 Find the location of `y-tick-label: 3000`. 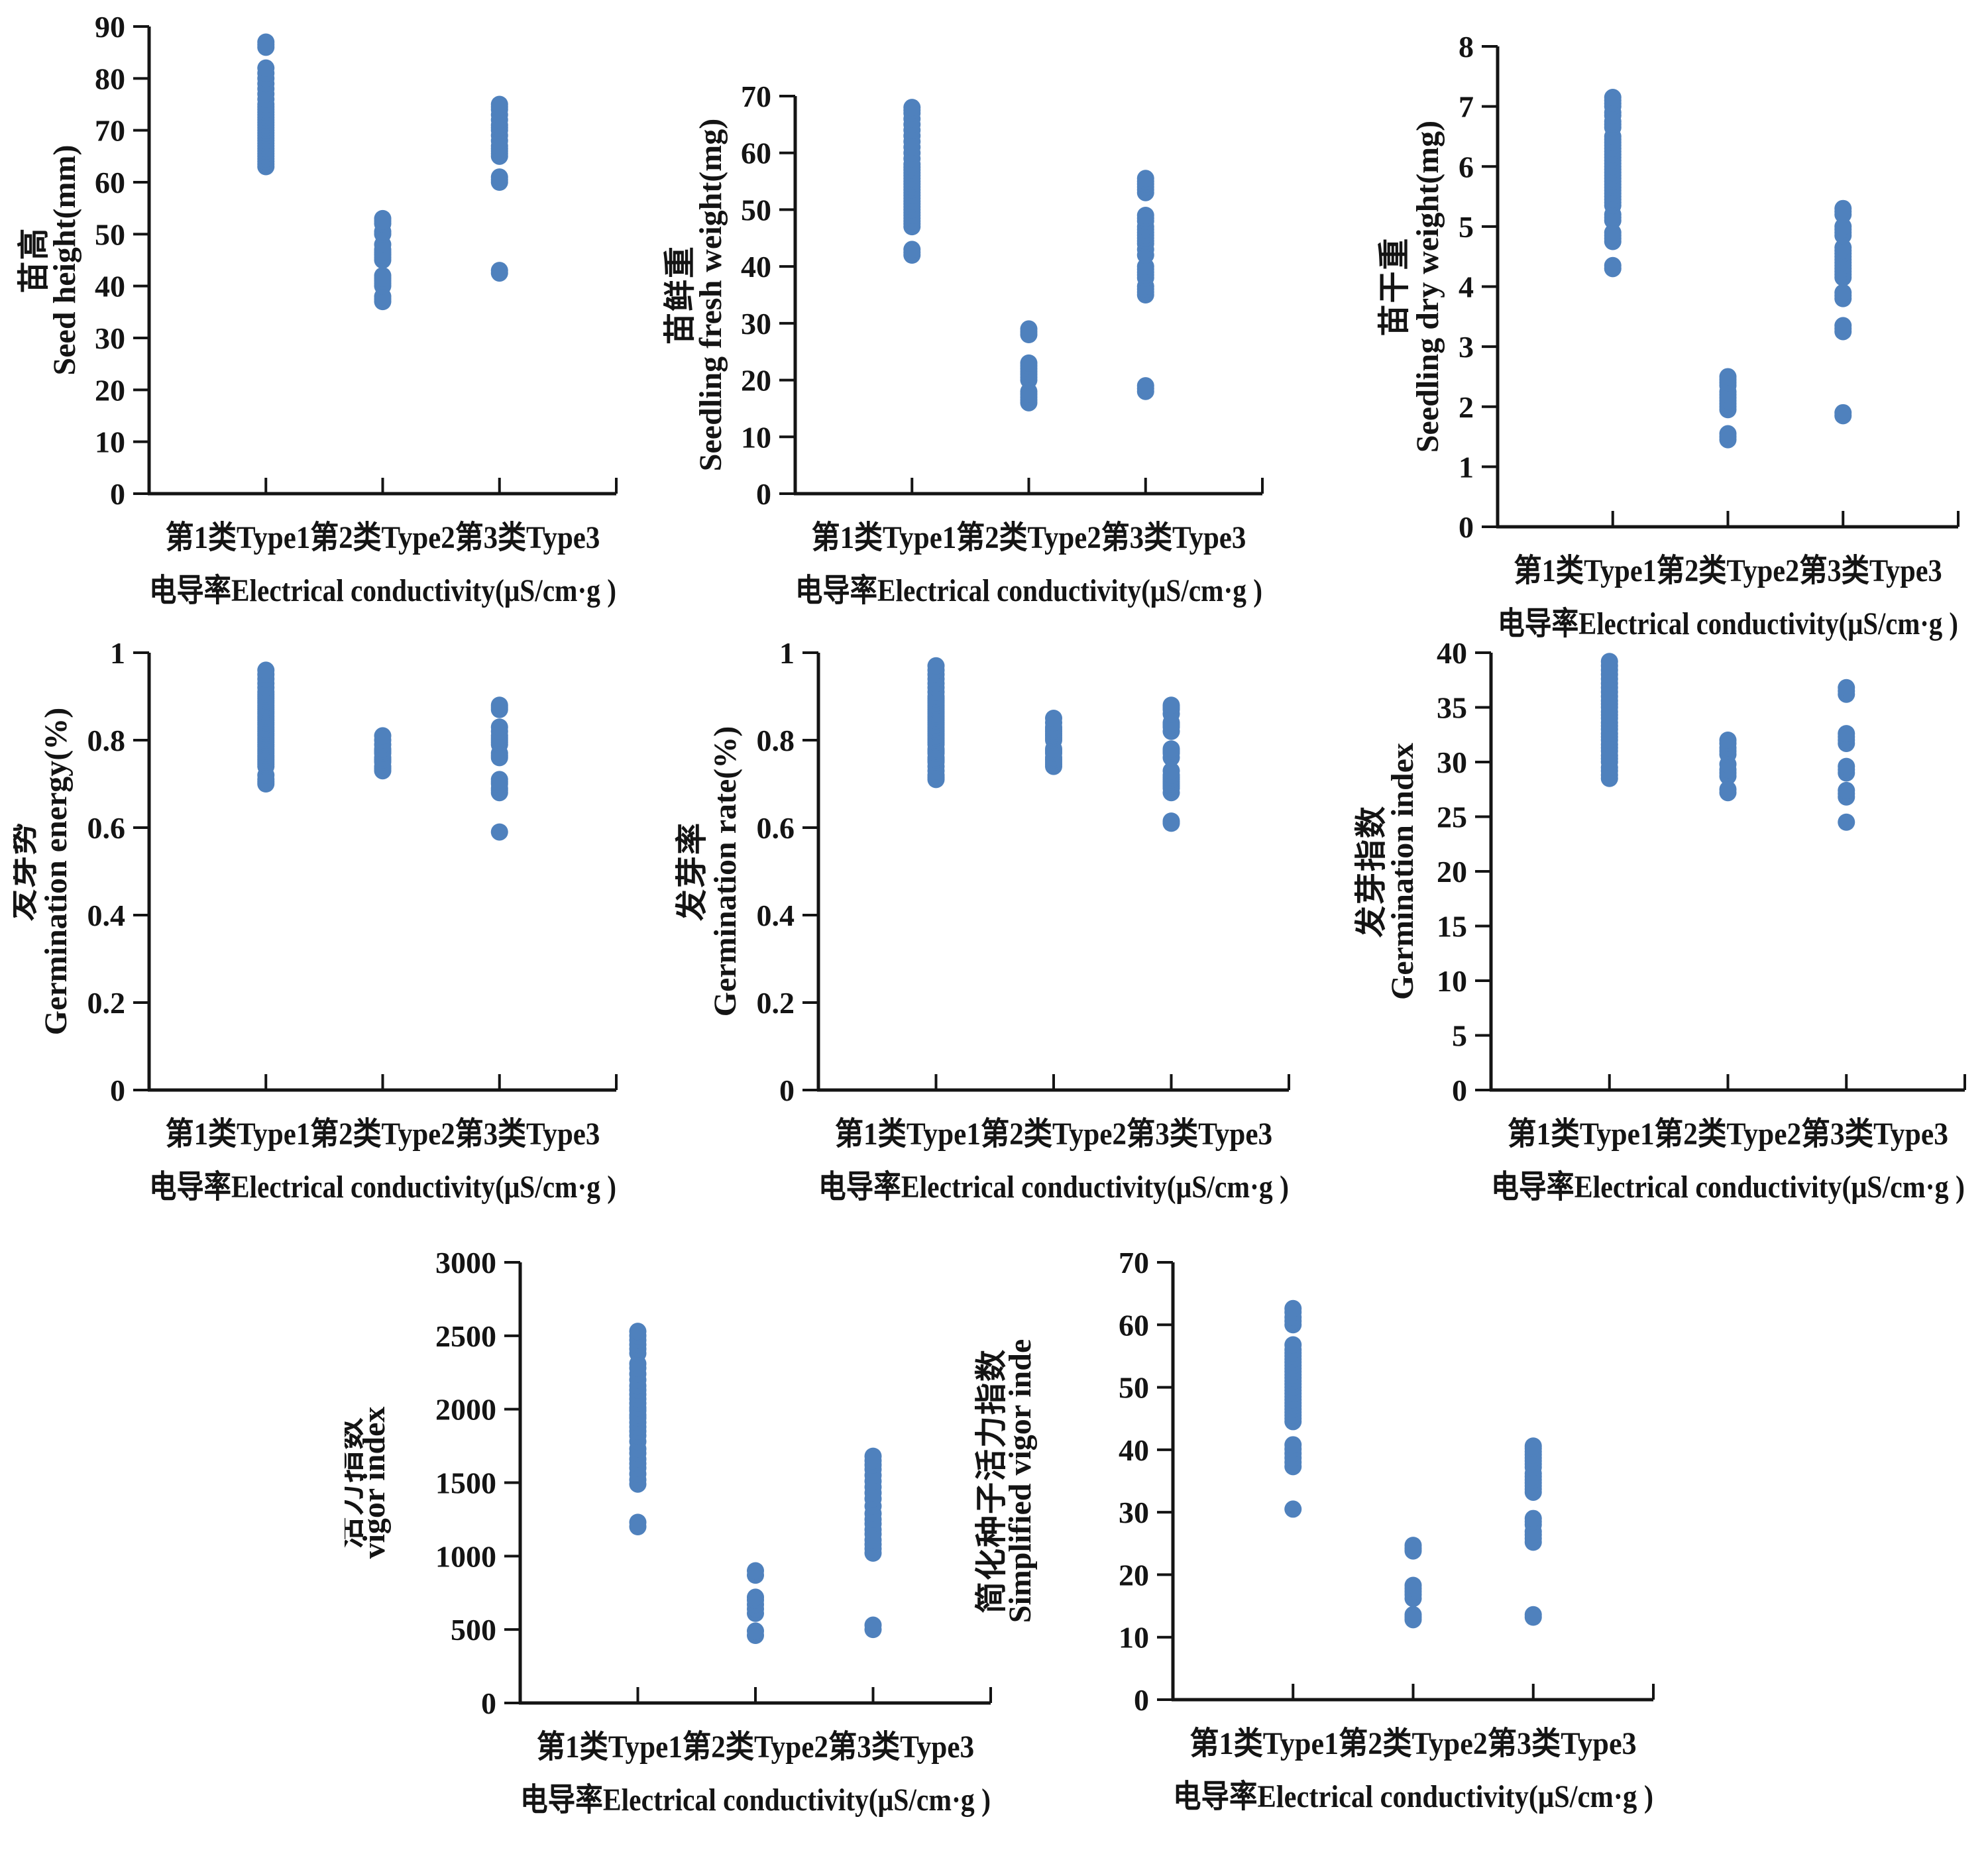

y-tick-label: 3000 is located at coordinates (465, 1263).